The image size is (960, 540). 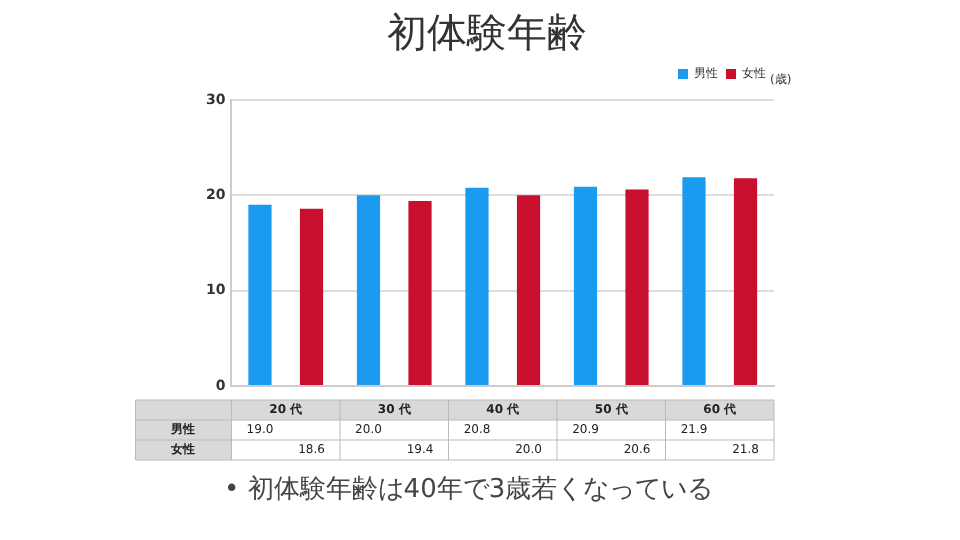 What do you see at coordinates (469, 489) in the screenshot?
I see `text: • 初体験年齢は40年で3歳若くなっている` at bounding box center [469, 489].